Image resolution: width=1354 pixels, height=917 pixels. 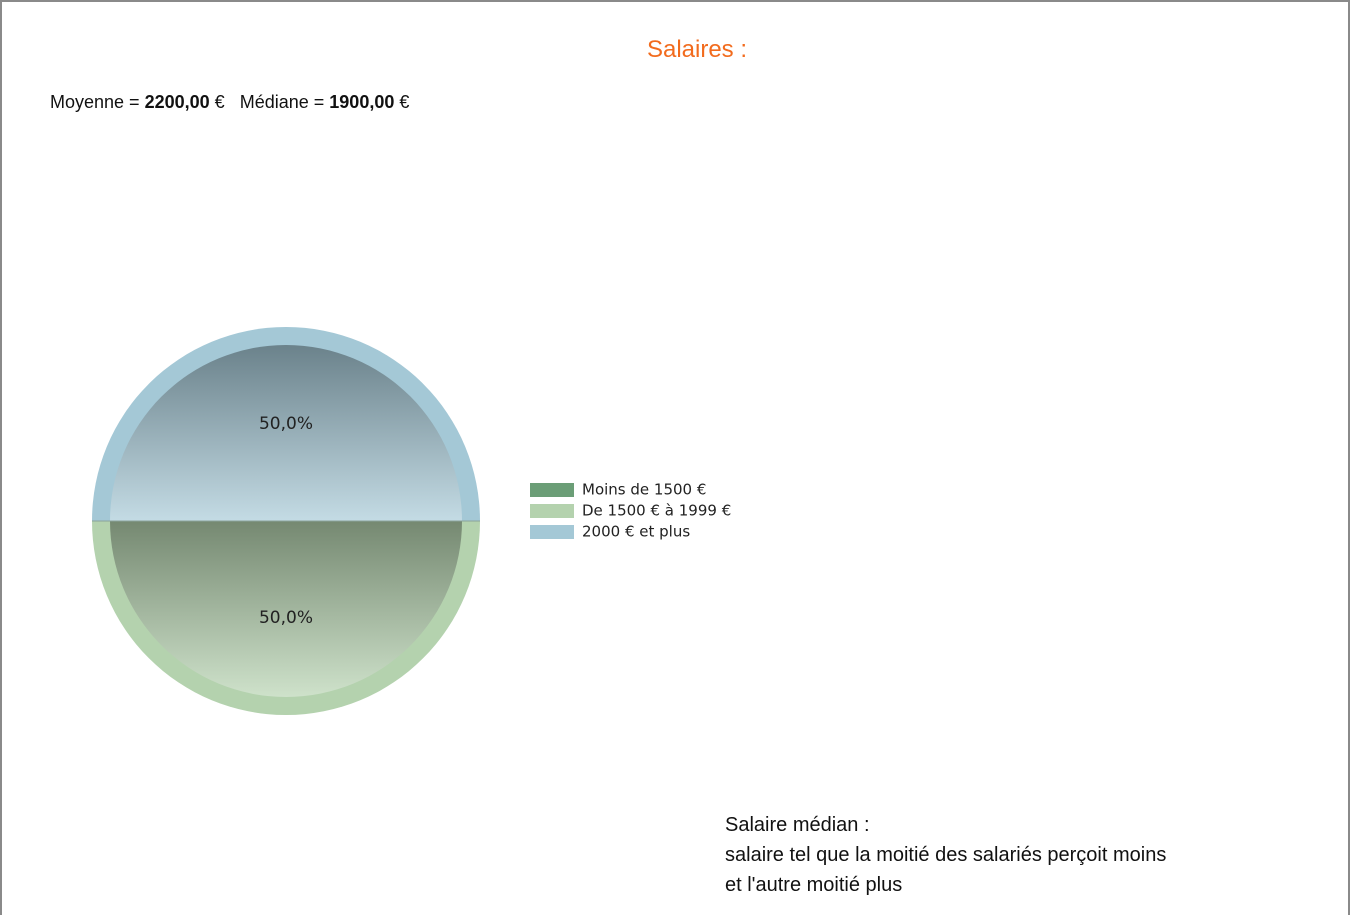 What do you see at coordinates (362, 102) in the screenshot?
I see `median-value: 1900,00` at bounding box center [362, 102].